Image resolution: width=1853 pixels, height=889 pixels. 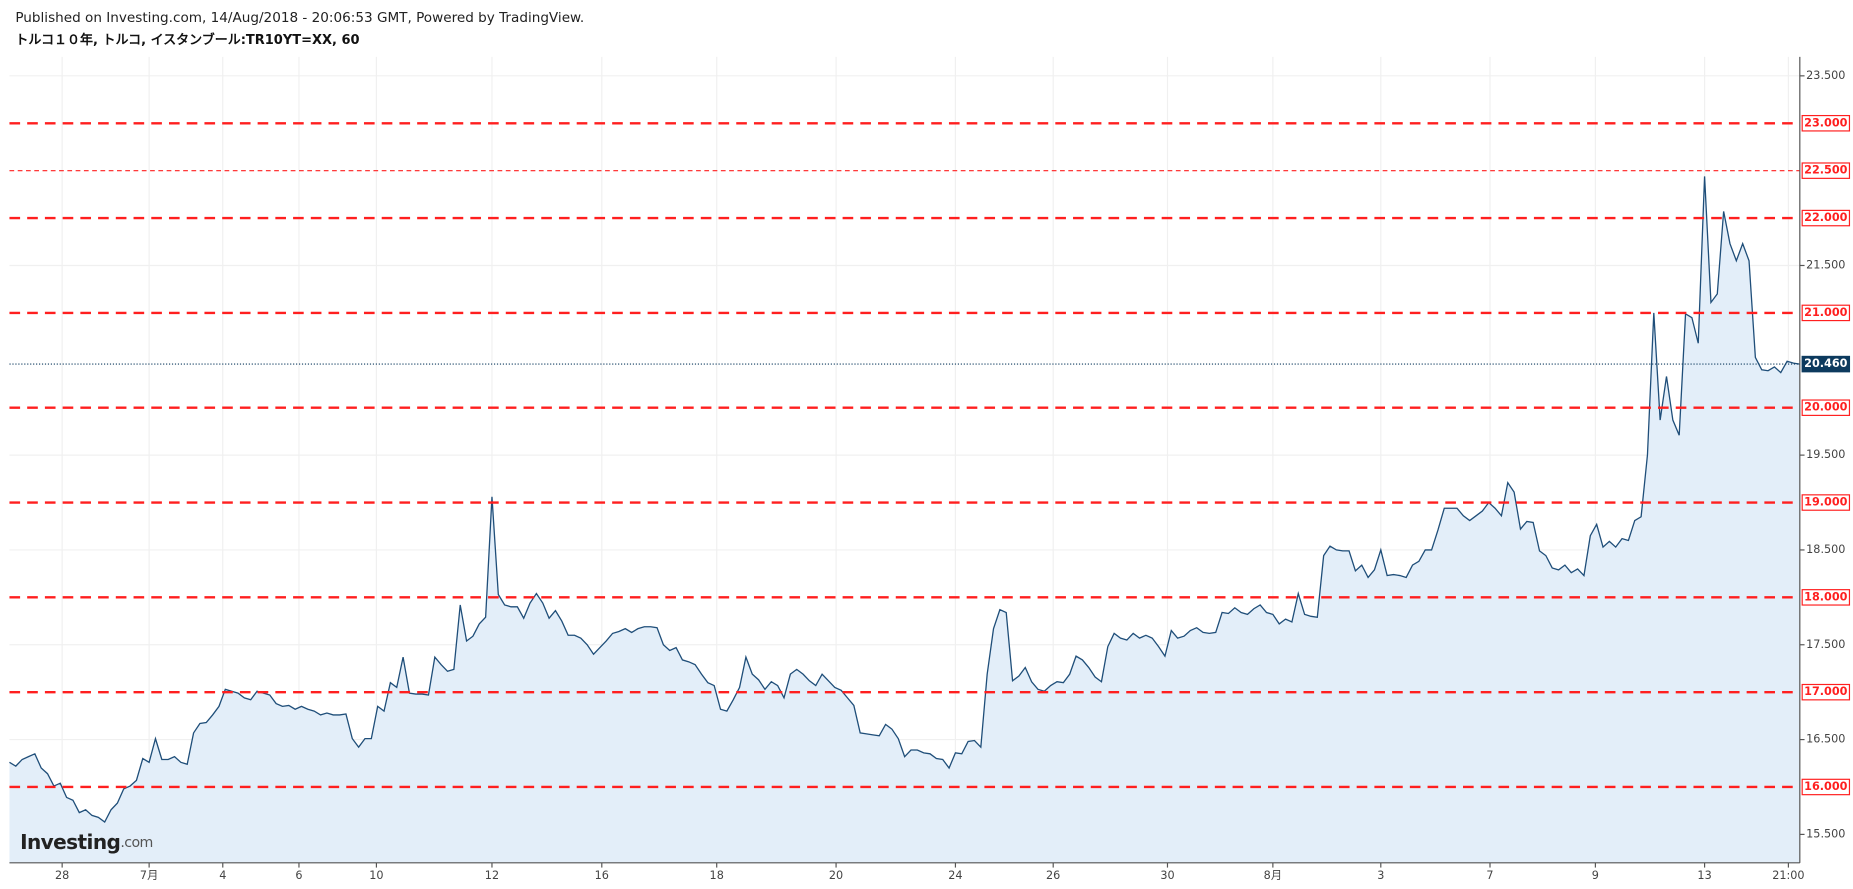 I want to click on logo-suffix: .com, so click(x=136, y=843).